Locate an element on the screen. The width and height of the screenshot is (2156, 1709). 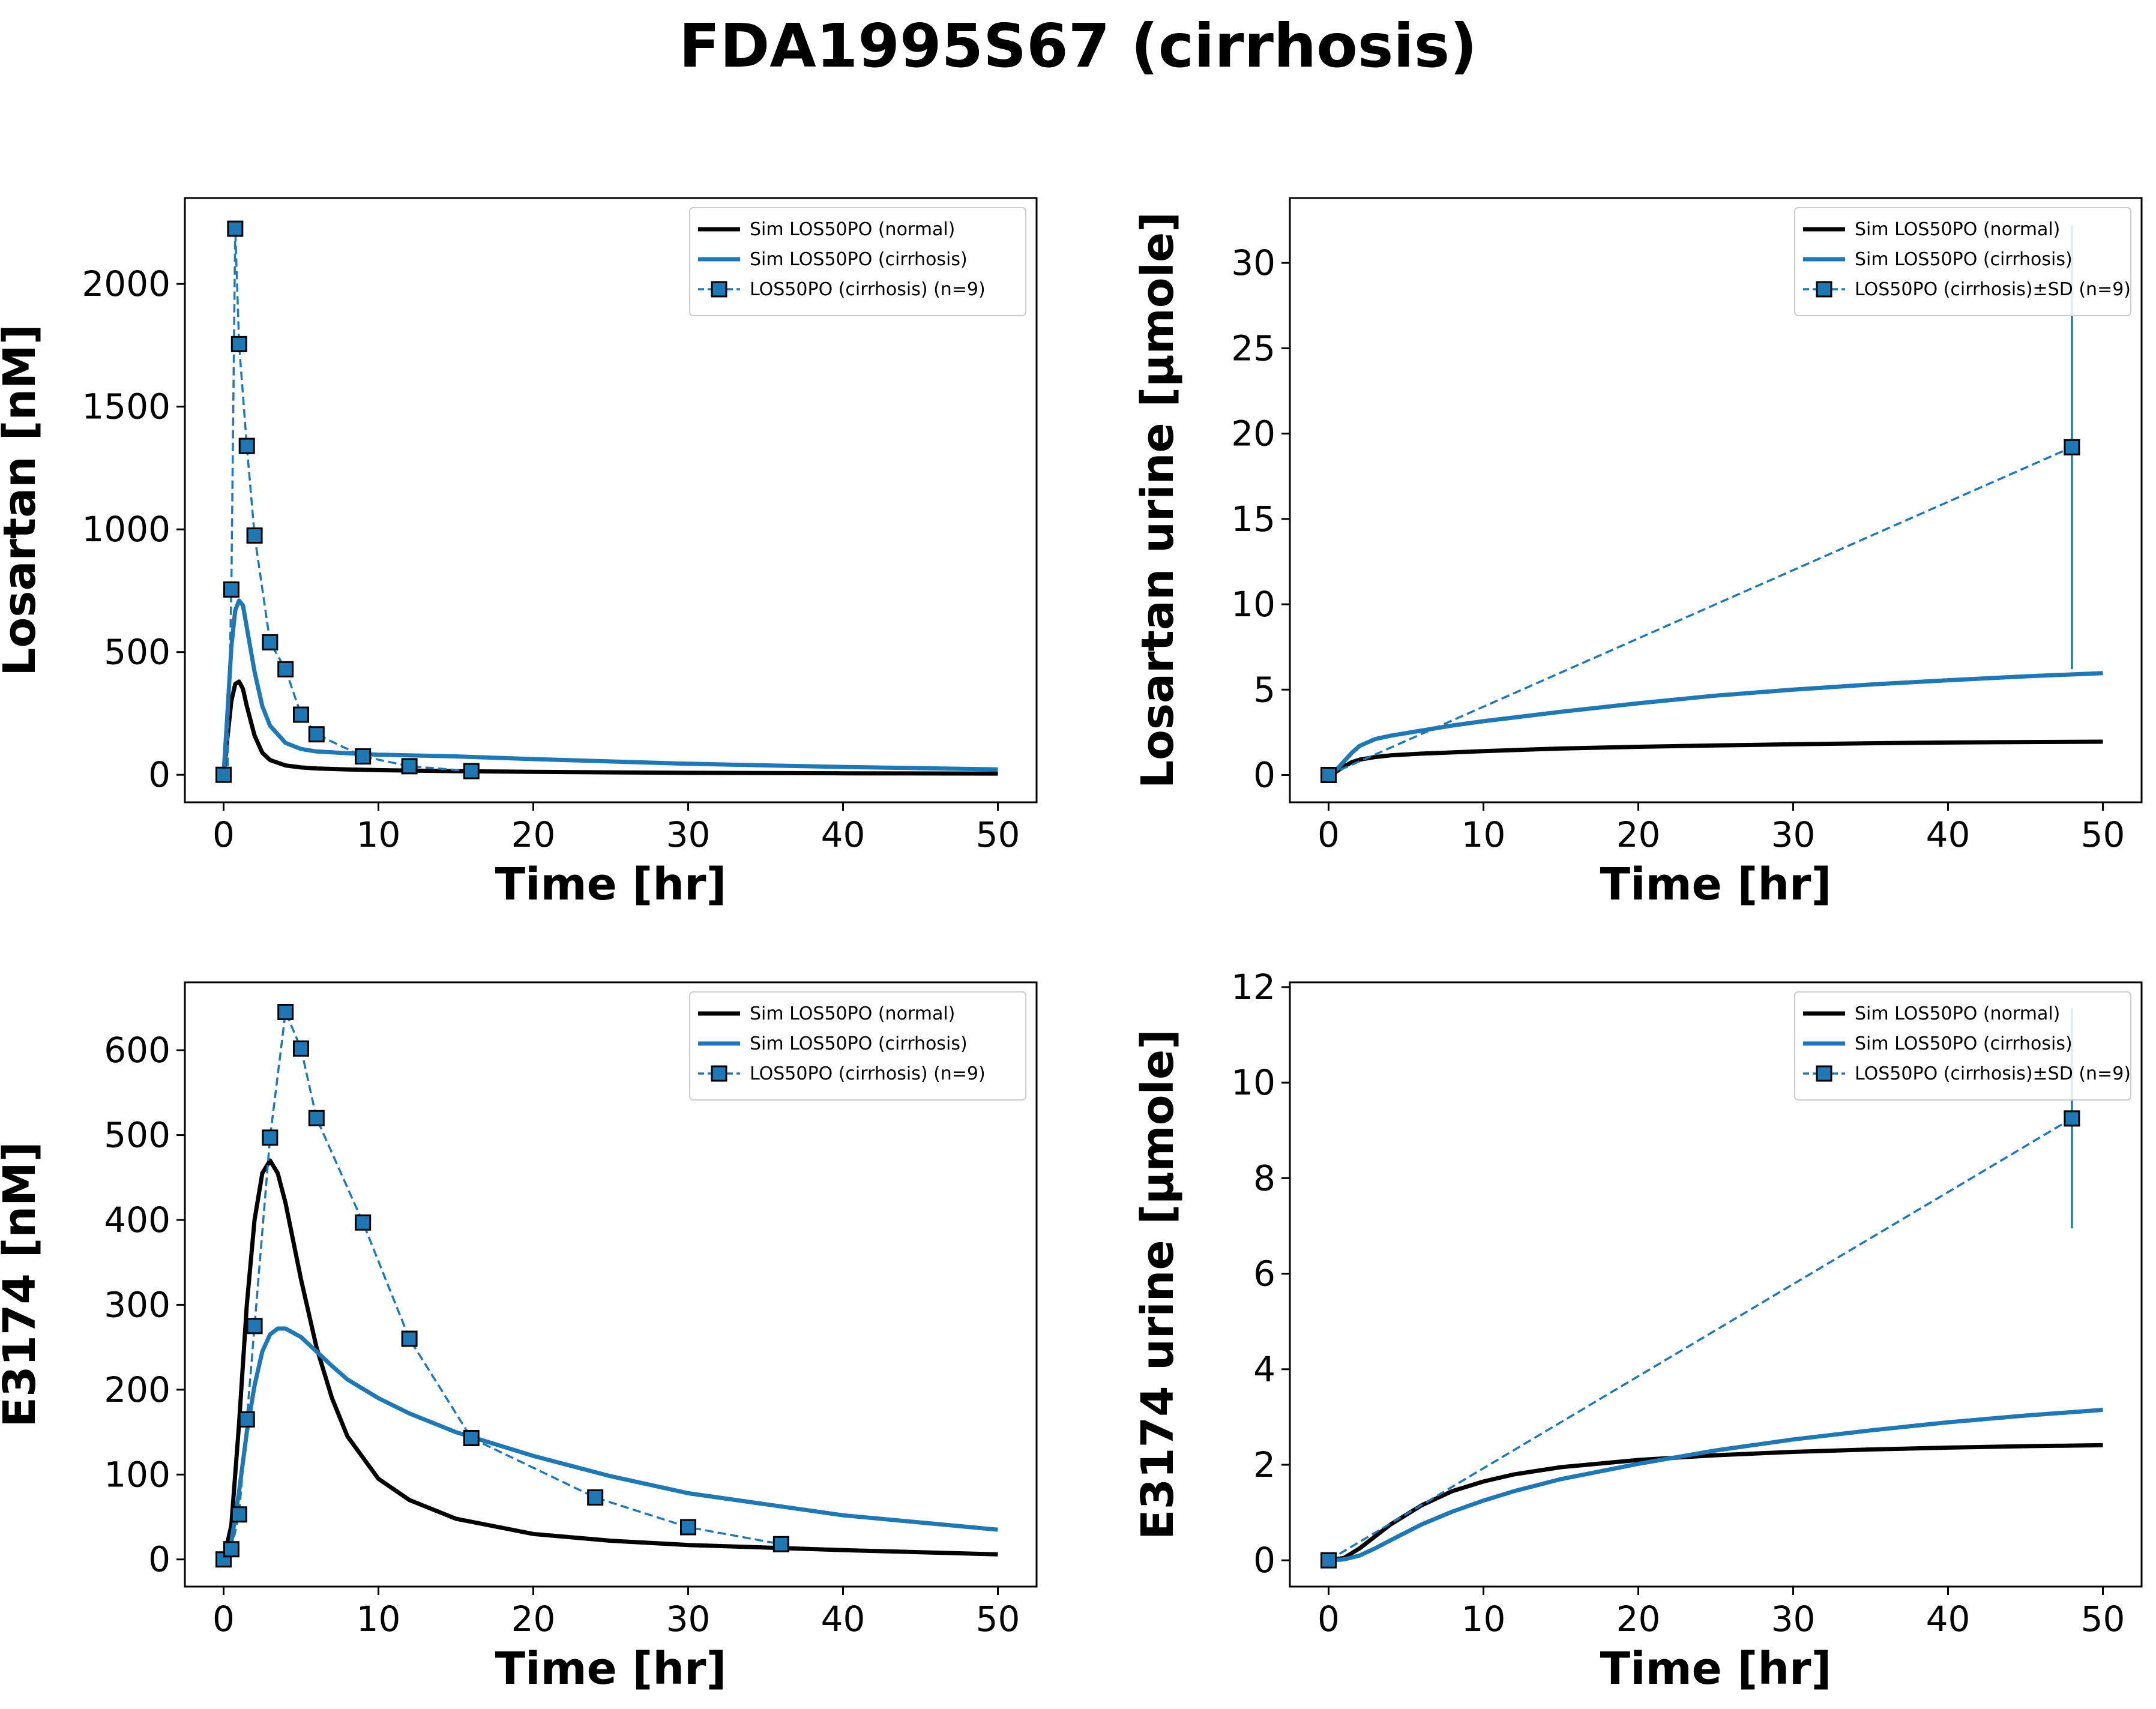
y-axis-label: Losartan [nM] is located at coordinates (23, 500).